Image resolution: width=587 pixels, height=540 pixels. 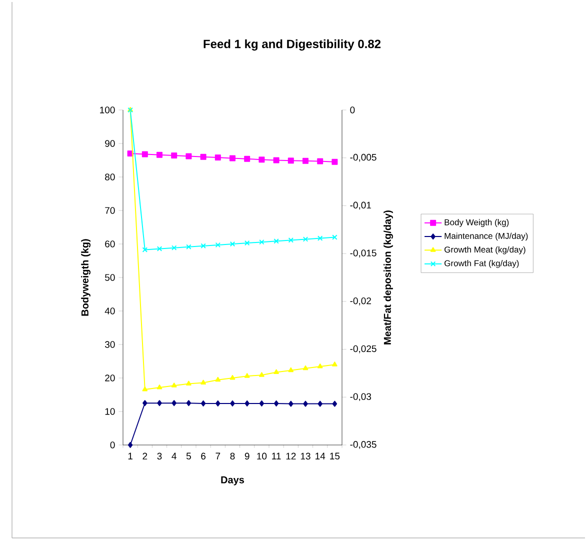 What do you see at coordinates (321, 456) in the screenshot?
I see `x-tick-label: 14` at bounding box center [321, 456].